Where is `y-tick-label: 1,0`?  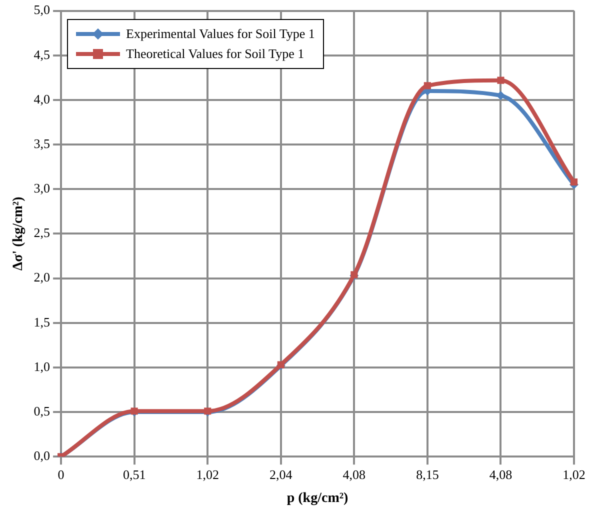
y-tick-label: 1,0 is located at coordinates (42, 366).